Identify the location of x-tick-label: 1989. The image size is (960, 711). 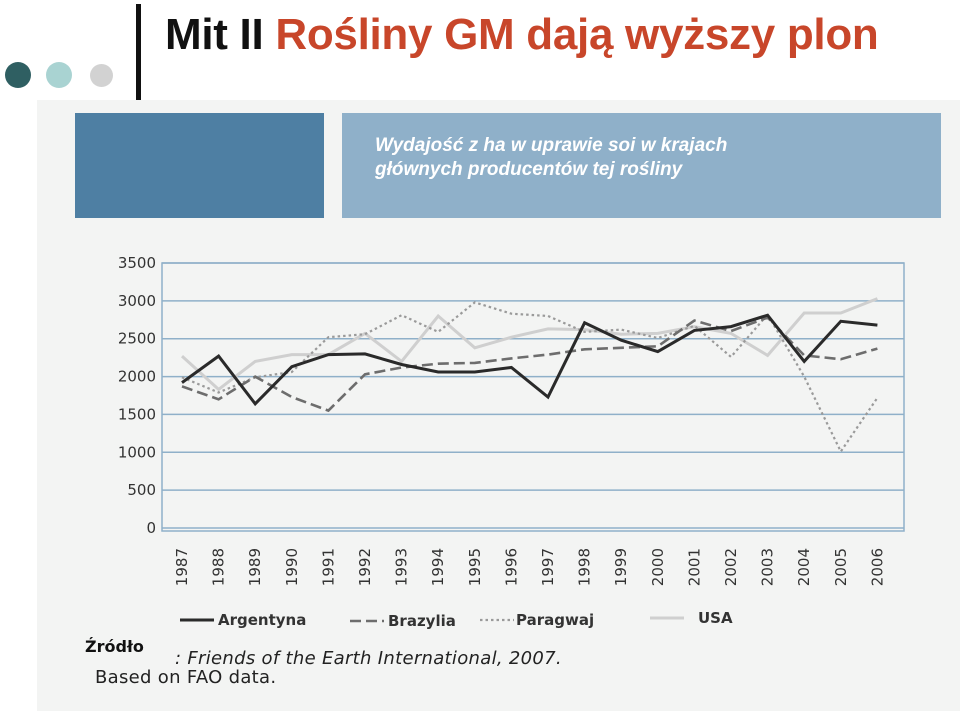
(255, 567).